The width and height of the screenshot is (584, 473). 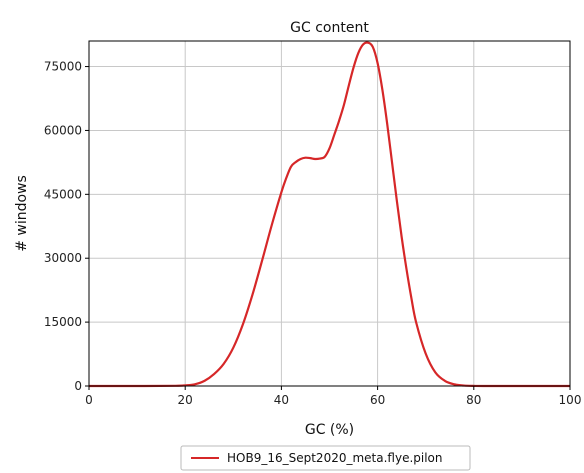 I want to click on y-axis-label: # windows, so click(x=22, y=213).